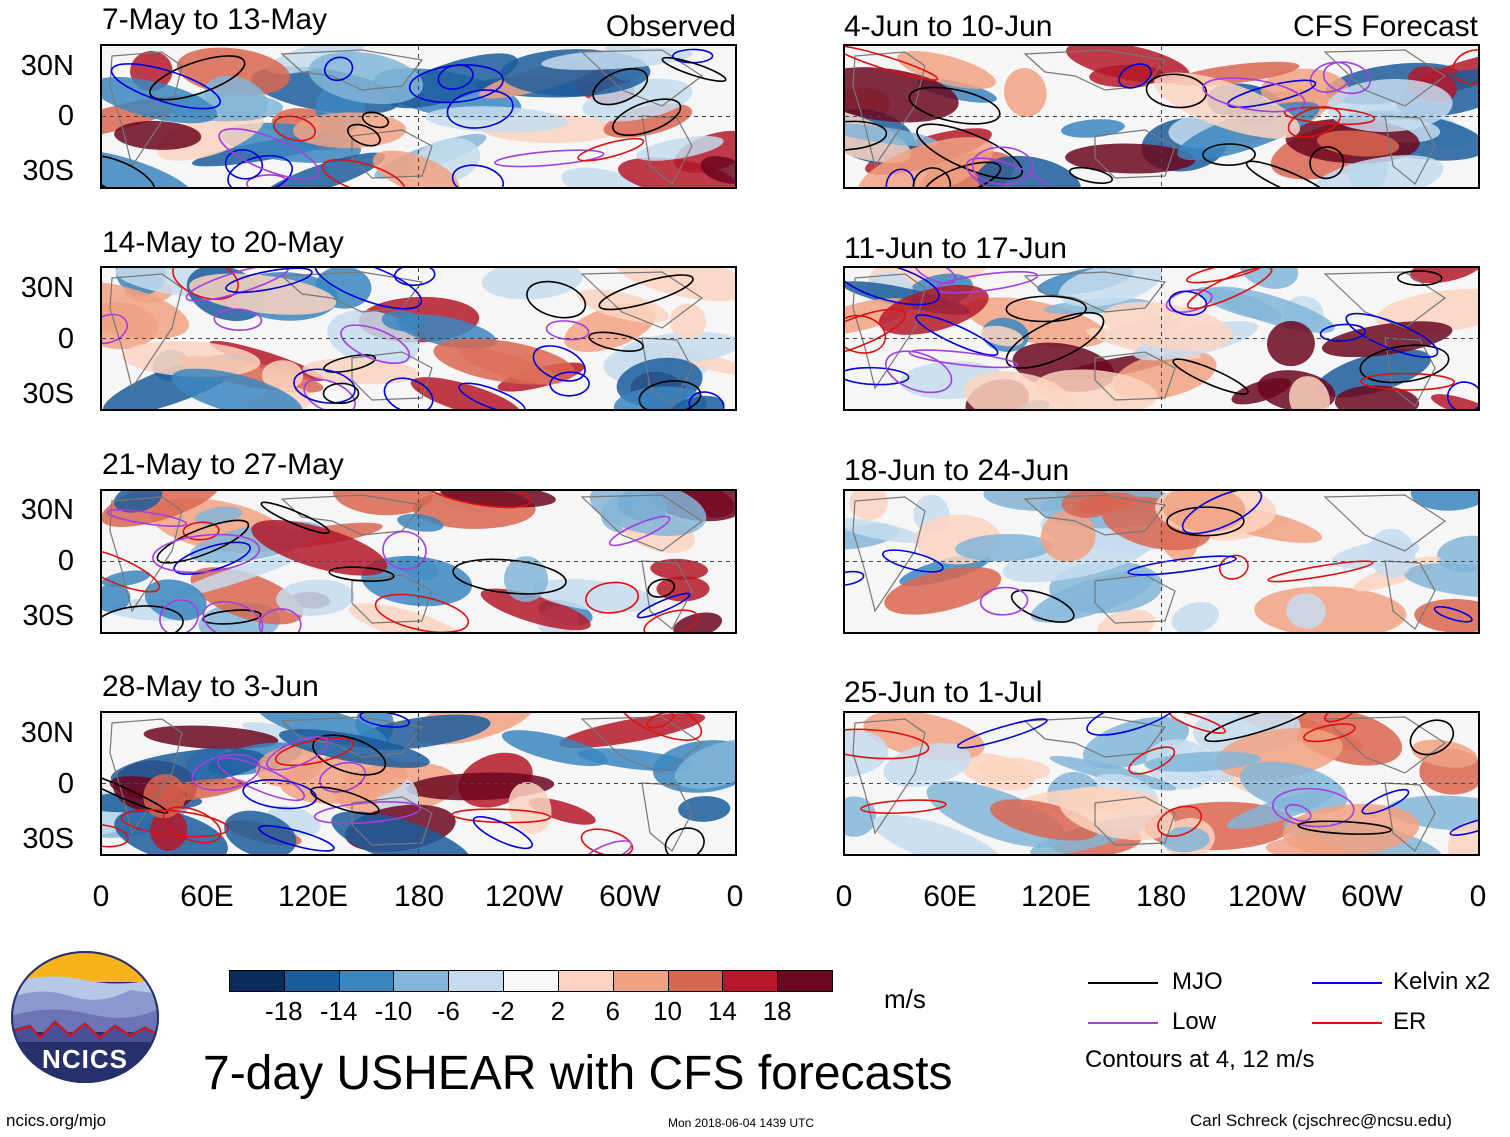 Image resolution: width=1510 pixels, height=1137 pixels. I want to click on legend-label-er: ER, so click(1410, 1021).